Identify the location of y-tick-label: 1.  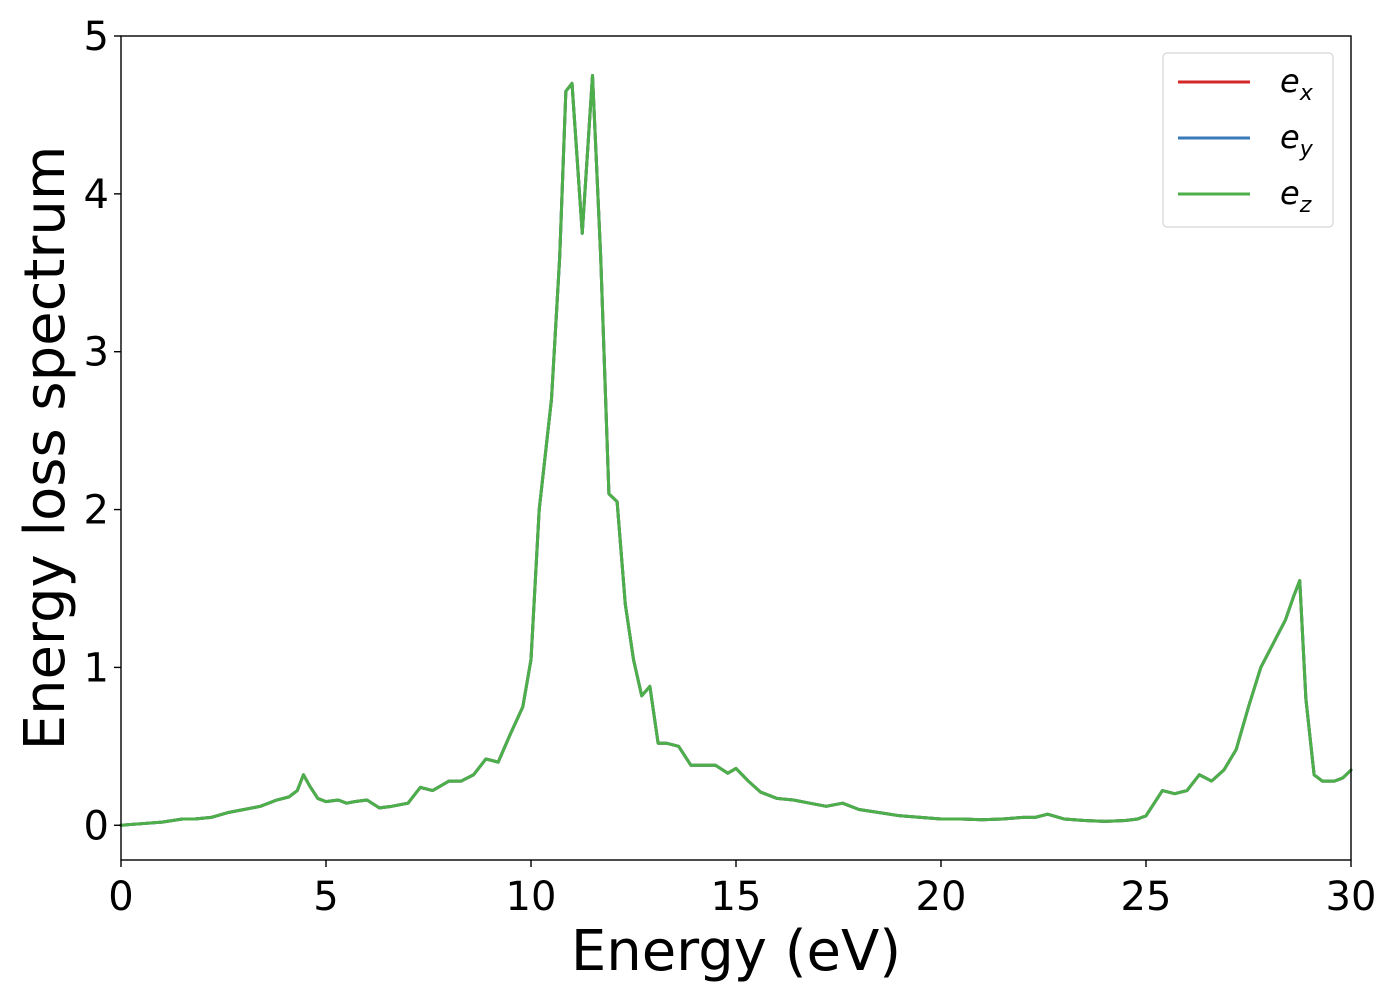
(96, 668).